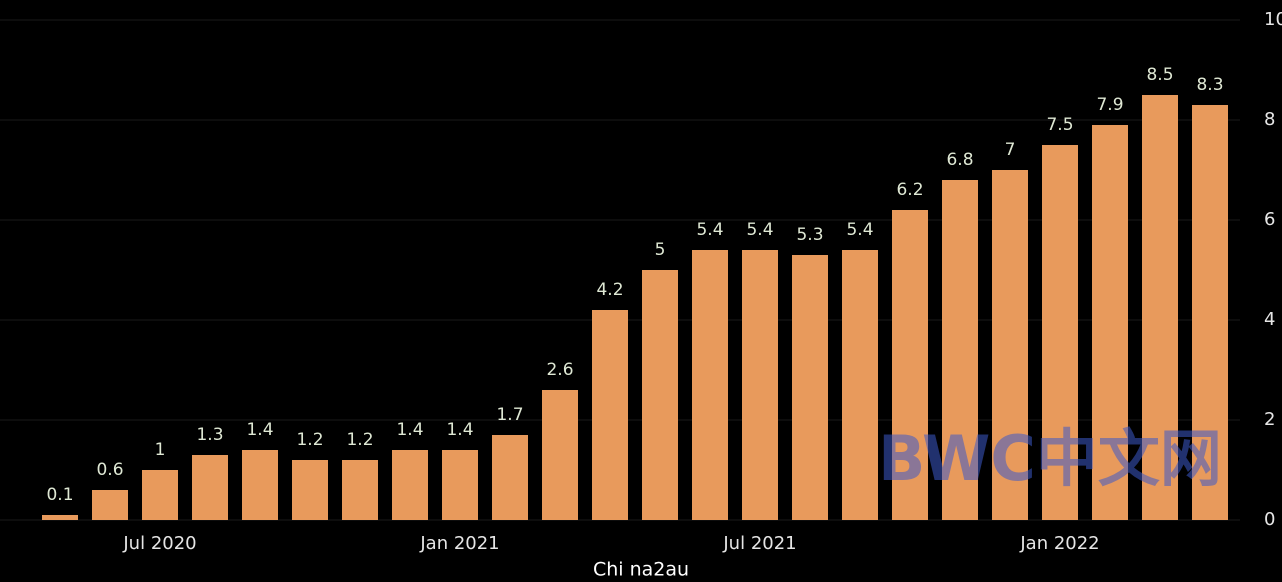 The width and height of the screenshot is (1282, 582). I want to click on y-tick-label: 0, so click(1269, 519).